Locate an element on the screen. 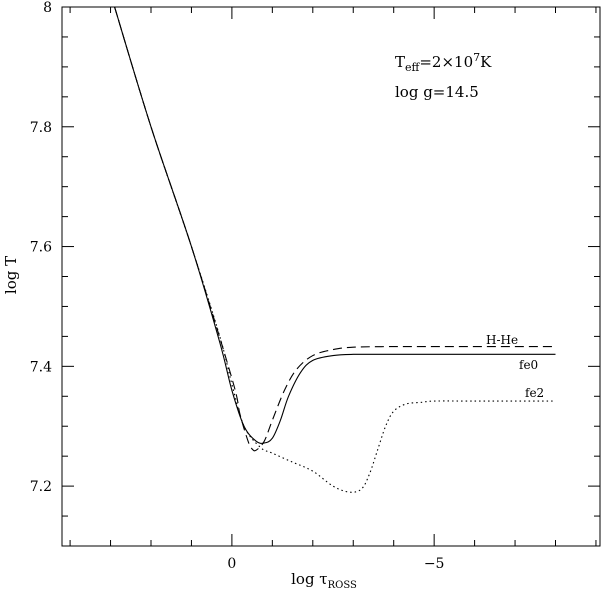 The width and height of the screenshot is (602, 593). series-label-fe2: fe2 is located at coordinates (534, 393).